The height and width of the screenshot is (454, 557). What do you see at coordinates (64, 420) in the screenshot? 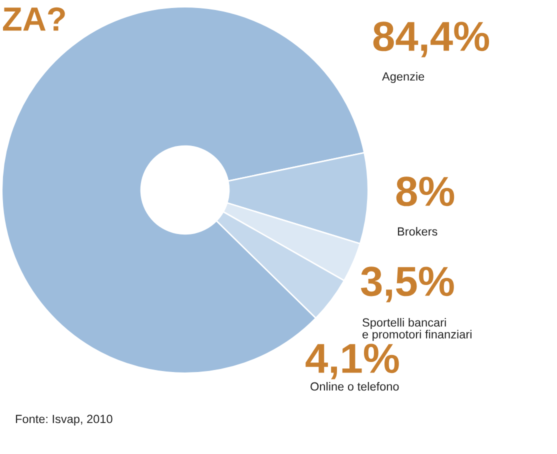
I see `source-note: Fonte: Isvap, 2010` at bounding box center [64, 420].